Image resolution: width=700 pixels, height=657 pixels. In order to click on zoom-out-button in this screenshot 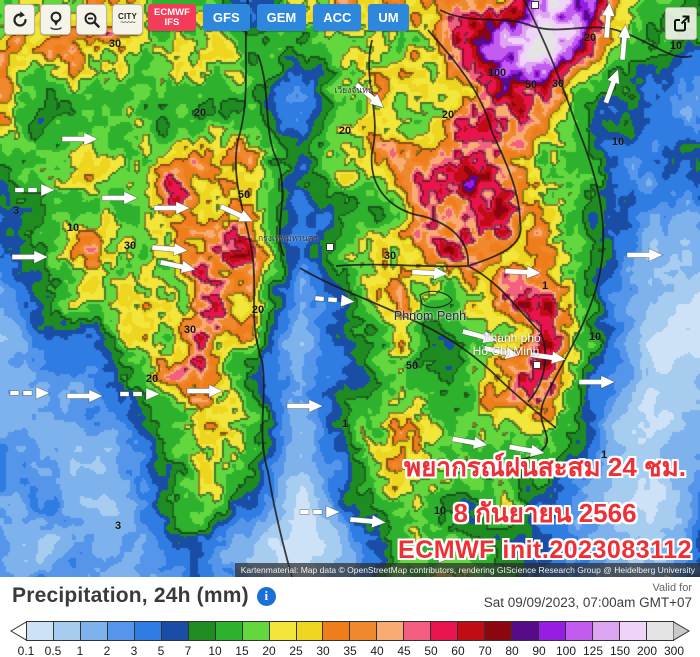, I will do `click(91, 19)`.